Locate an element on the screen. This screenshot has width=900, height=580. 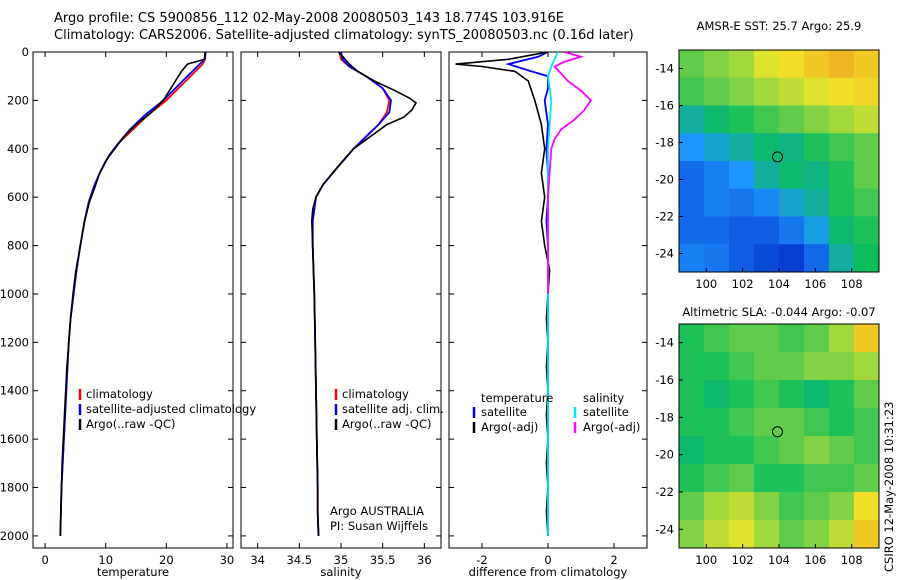
legend-title: salinity is located at coordinates (603, 398).